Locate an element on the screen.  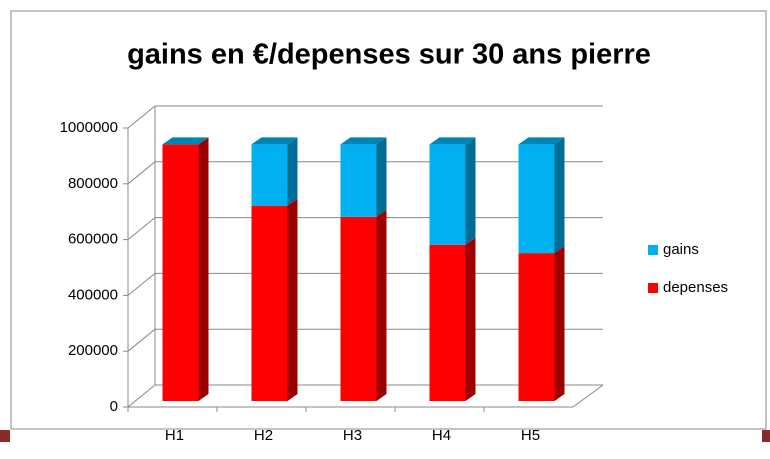
legend-label: gains is located at coordinates (681, 249).